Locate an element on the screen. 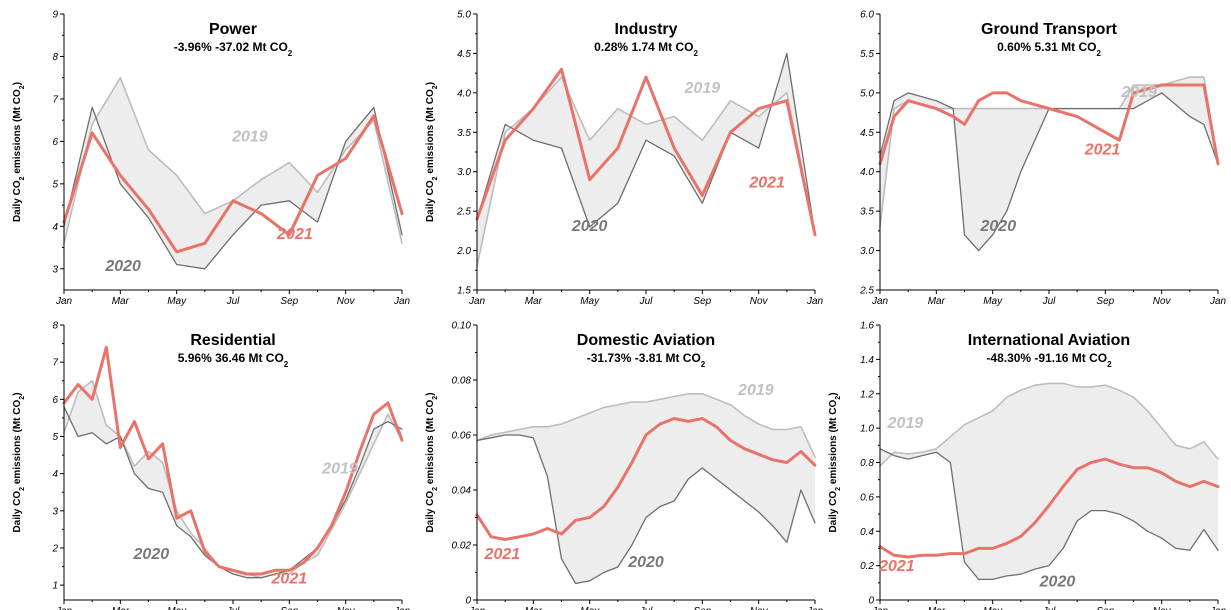 Image resolution: width=1231 pixels, height=610 pixels. y-tick-label: 5.0 is located at coordinates (464, 15).